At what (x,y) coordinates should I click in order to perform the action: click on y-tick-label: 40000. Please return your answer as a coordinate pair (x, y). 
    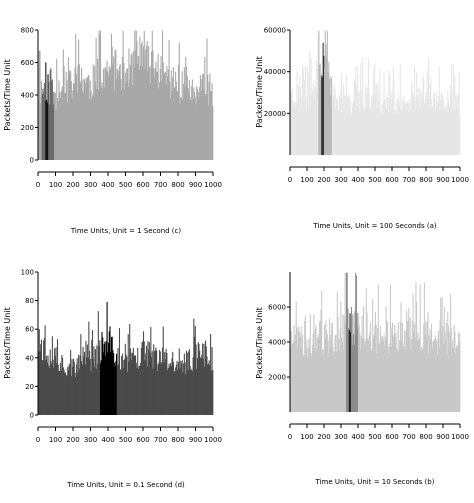
    Looking at the image, I should click on (275, 72).